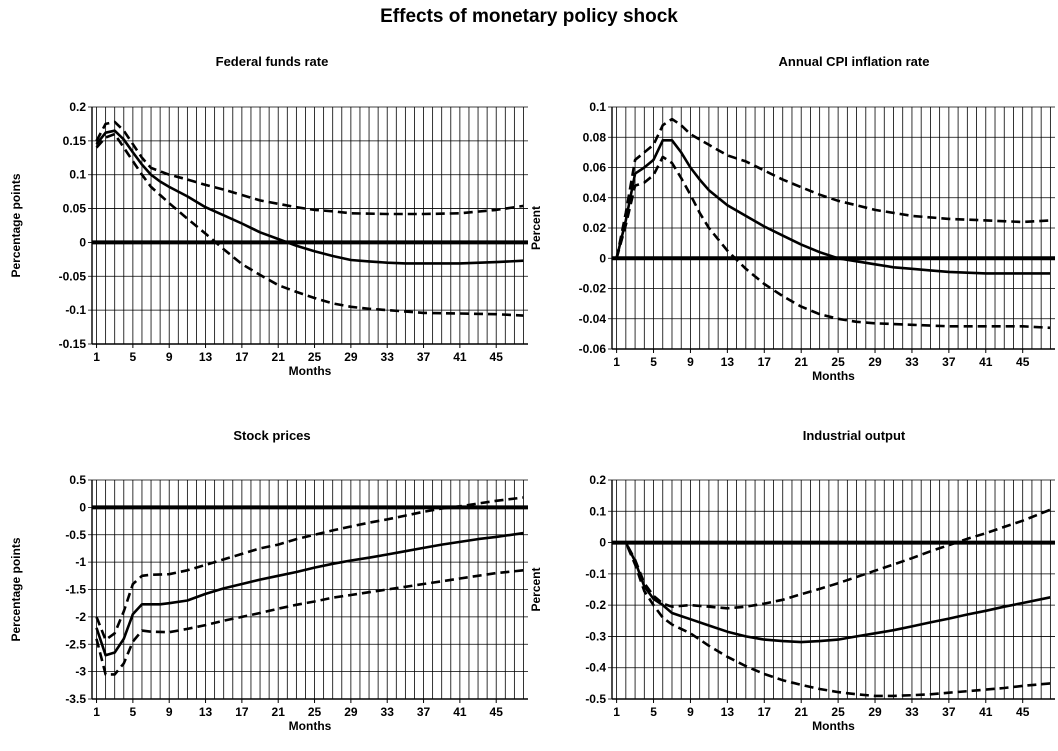 This screenshot has width=1058, height=751. What do you see at coordinates (80, 672) in the screenshot?
I see `y-tick-label: -3` at bounding box center [80, 672].